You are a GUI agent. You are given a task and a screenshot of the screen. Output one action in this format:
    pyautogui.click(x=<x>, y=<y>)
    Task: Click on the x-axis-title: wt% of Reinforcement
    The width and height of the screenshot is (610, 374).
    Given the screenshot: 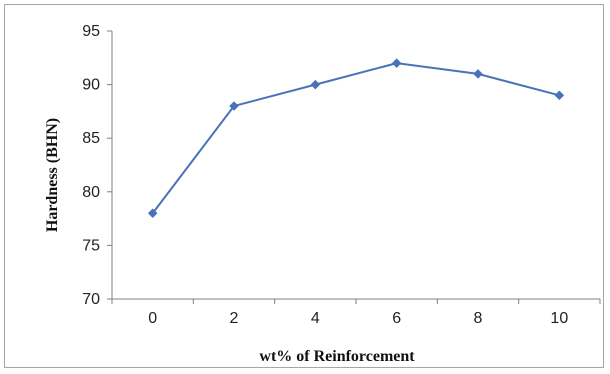 What is the action you would take?
    pyautogui.click(x=337, y=356)
    